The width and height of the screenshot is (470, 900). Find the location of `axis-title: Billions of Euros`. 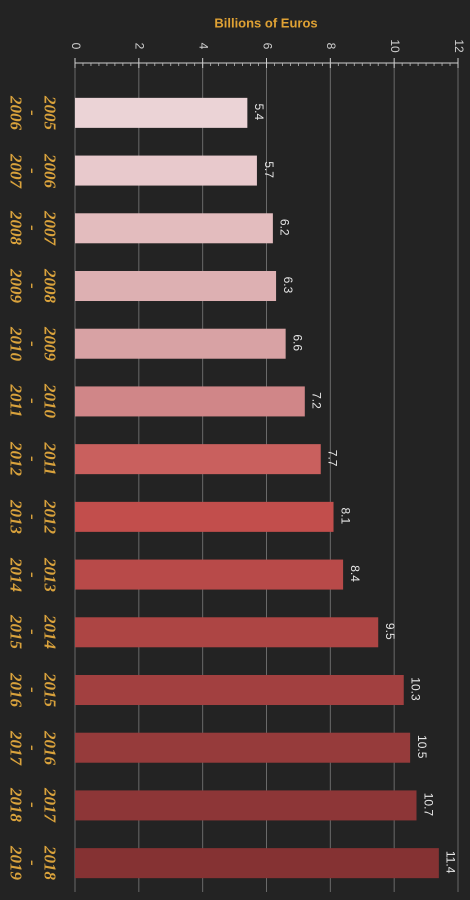

axis-title: Billions of Euros is located at coordinates (265, 22).